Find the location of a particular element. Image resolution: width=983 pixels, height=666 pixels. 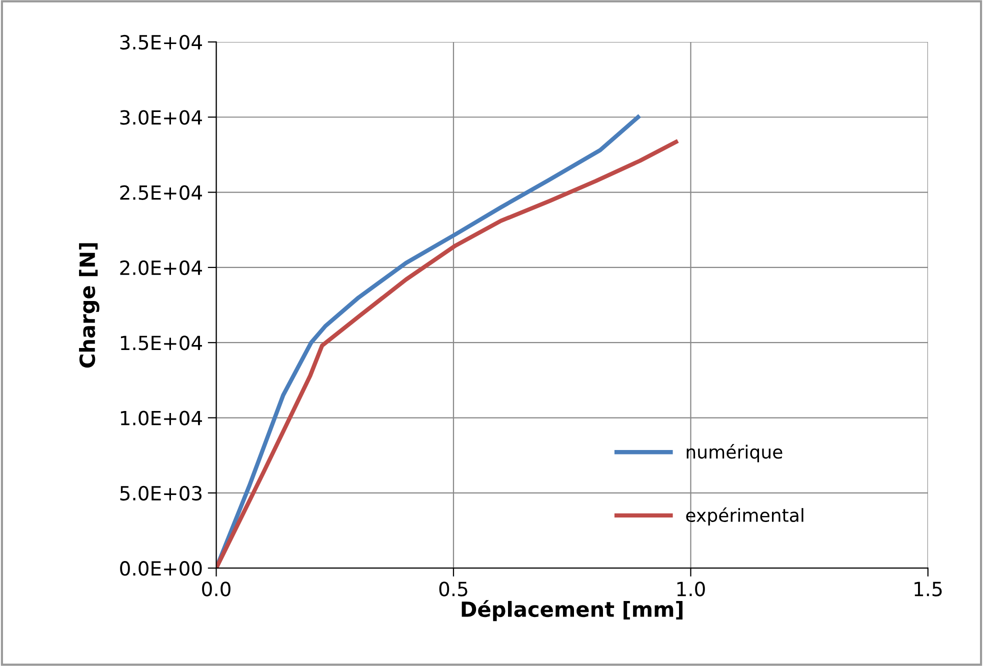

y-axis-title: Charge [N] is located at coordinates (89, 305).